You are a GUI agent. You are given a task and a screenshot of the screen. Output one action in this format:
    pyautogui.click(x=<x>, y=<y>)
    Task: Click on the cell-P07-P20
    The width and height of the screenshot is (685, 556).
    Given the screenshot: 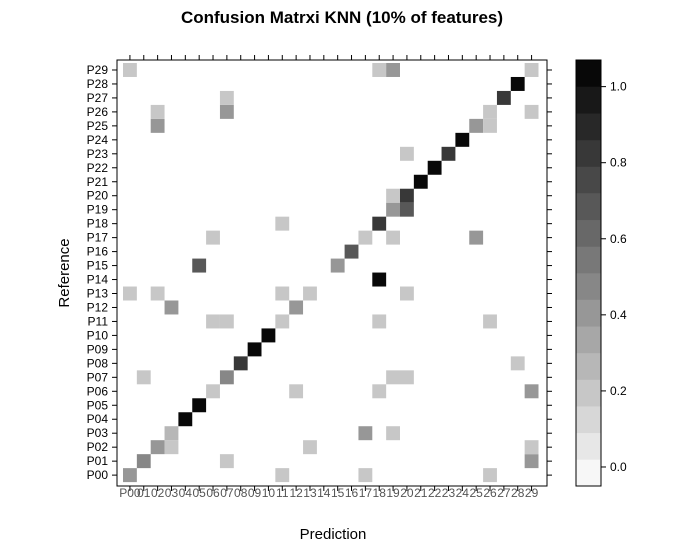 What is the action you would take?
    pyautogui.click(x=407, y=377)
    